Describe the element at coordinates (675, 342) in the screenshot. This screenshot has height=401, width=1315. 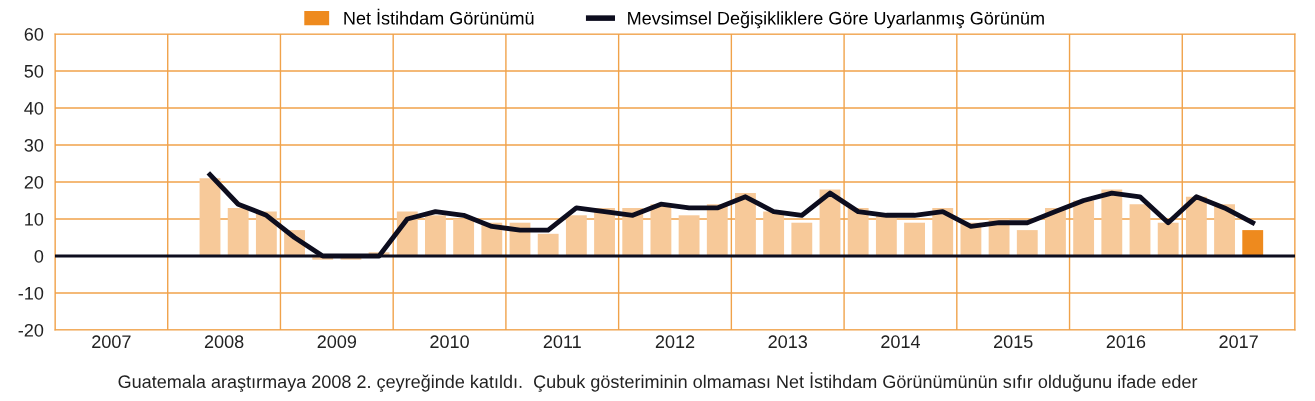
I see `x-tick-label: 2012` at that location.